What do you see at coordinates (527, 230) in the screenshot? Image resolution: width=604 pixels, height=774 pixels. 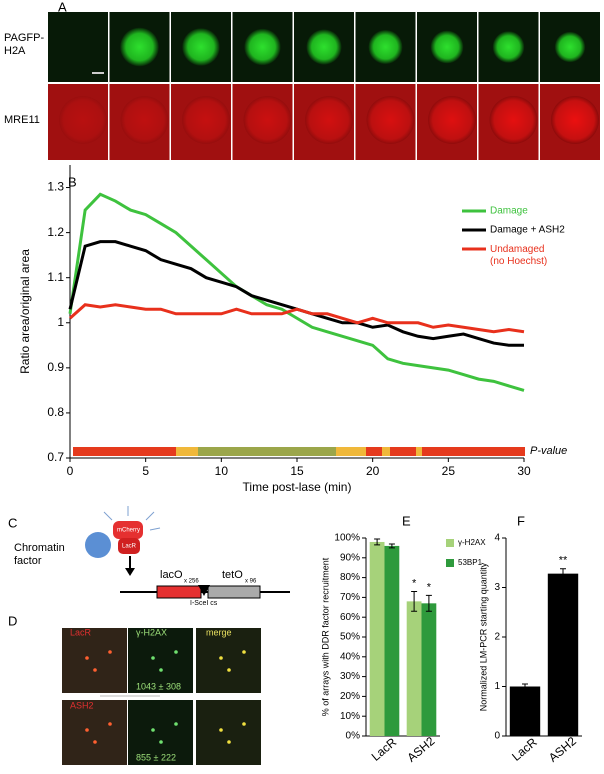 I see `legend-label: Damage + ASH2` at bounding box center [527, 230].